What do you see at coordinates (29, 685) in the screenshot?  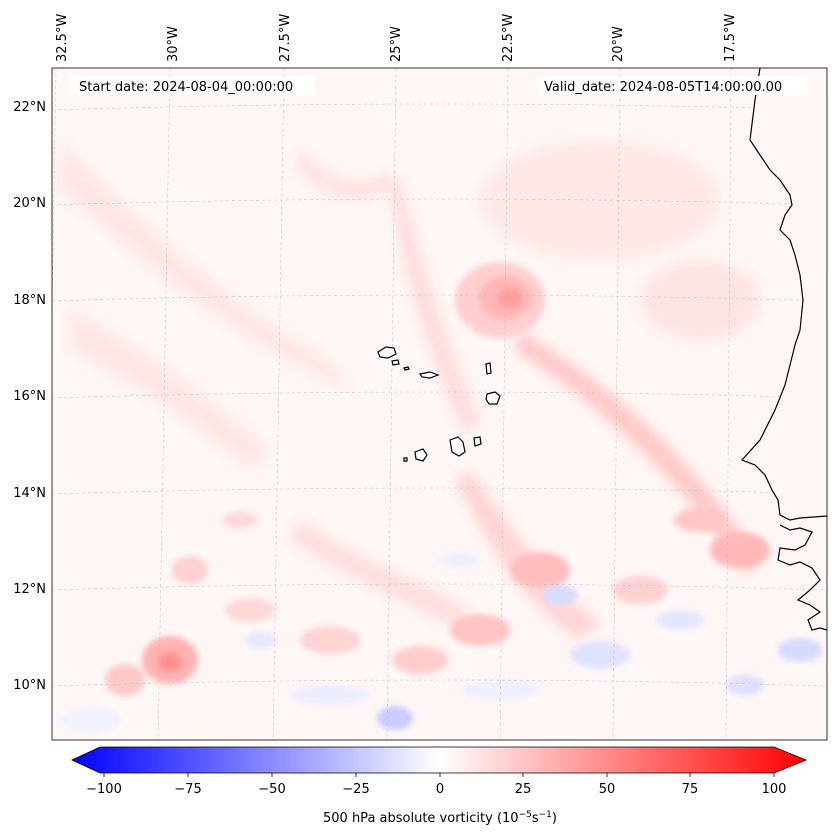 I see `lat-label-10n: 10°N` at bounding box center [29, 685].